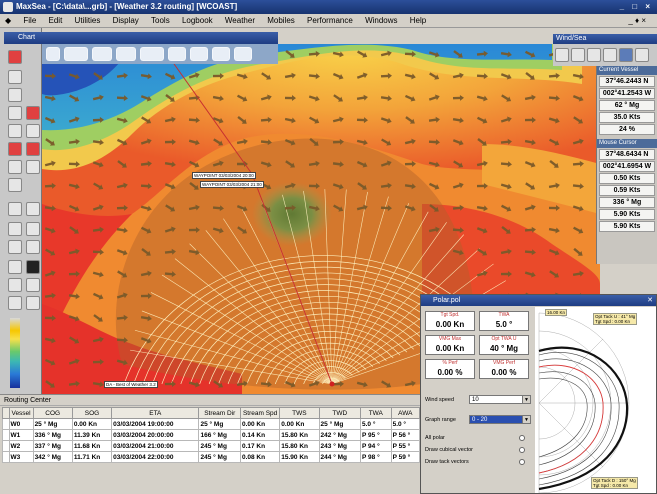 The height and width of the screenshot is (494, 657). Describe the element at coordinates (605, 39) in the screenshot. I see `weather-panel-header: Wind/Sea` at that location.